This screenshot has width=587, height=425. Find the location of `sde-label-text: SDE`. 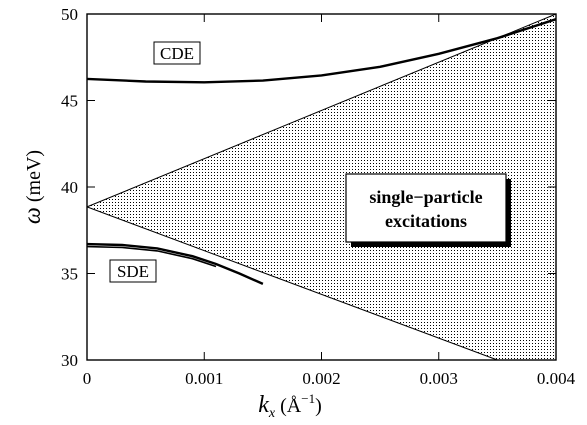

sde-label-text: SDE is located at coordinates (133, 271).